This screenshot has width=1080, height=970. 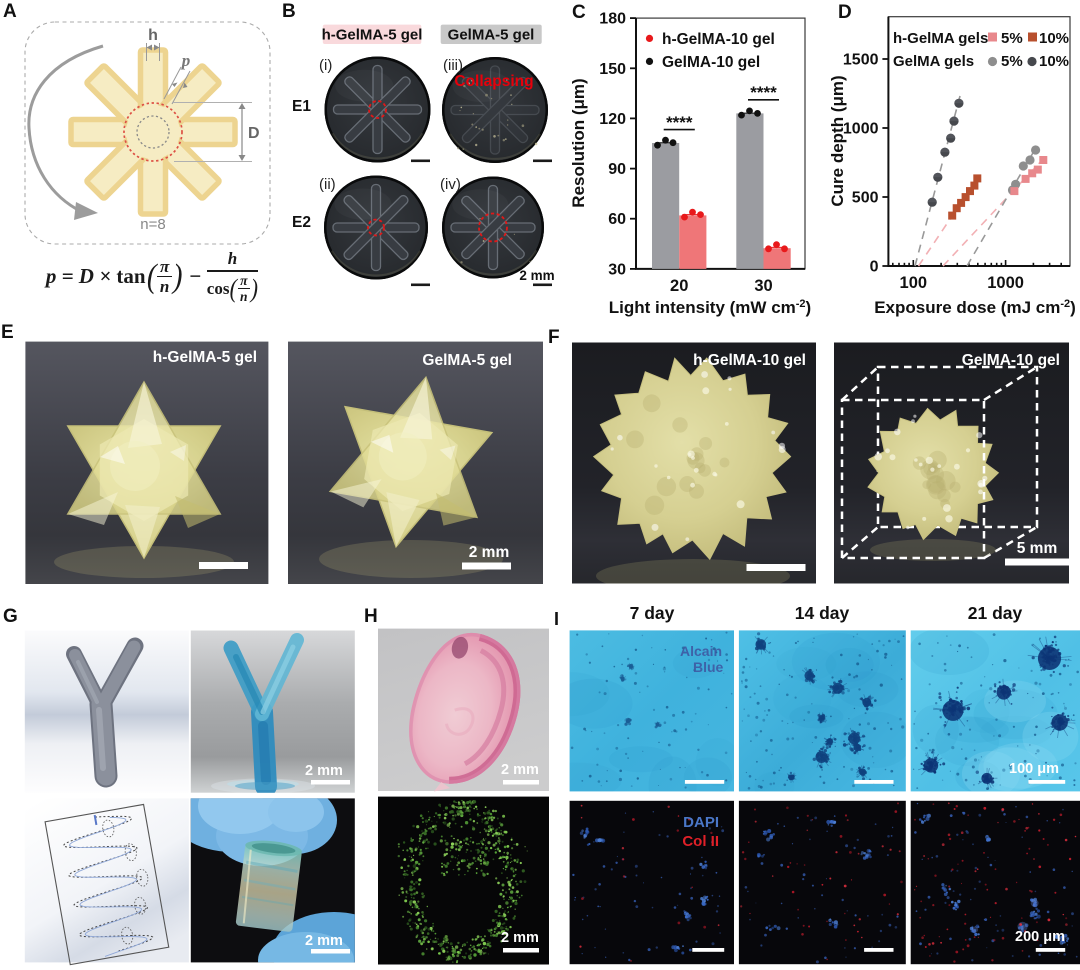 What do you see at coordinates (153, 35) in the screenshot?
I see `svg-text: h` at bounding box center [153, 35].